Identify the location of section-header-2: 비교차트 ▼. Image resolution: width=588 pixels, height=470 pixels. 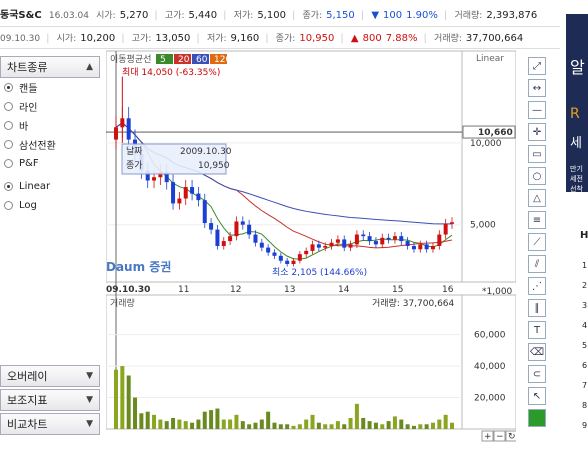
(50, 424).